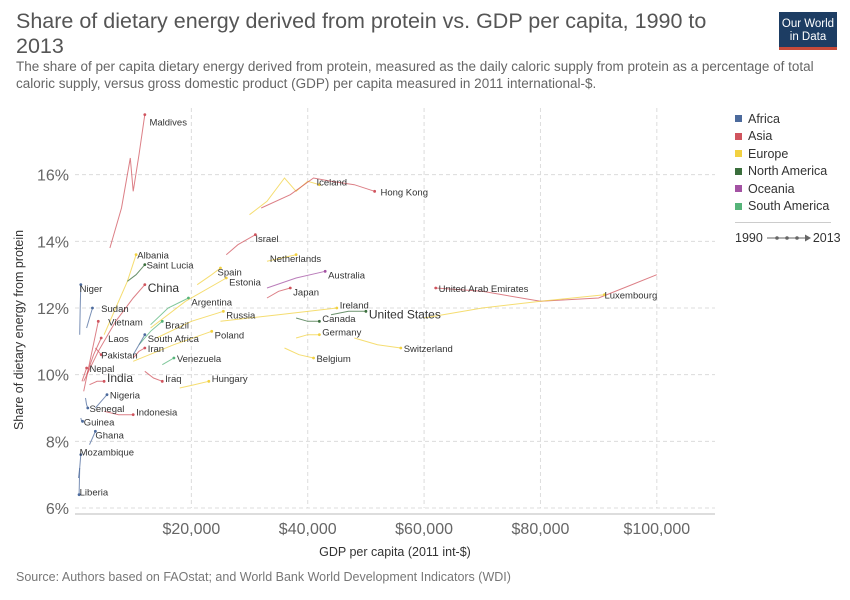 The height and width of the screenshot is (600, 850). Describe the element at coordinates (169, 311) in the screenshot. I see `trajectory-argentina` at that location.